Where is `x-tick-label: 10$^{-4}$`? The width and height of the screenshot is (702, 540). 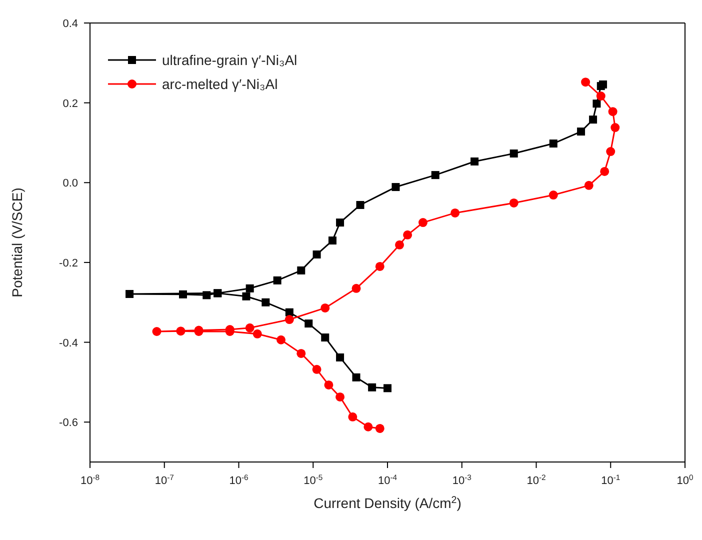 x-tick-label: 10$^{-4}$ is located at coordinates (388, 479).